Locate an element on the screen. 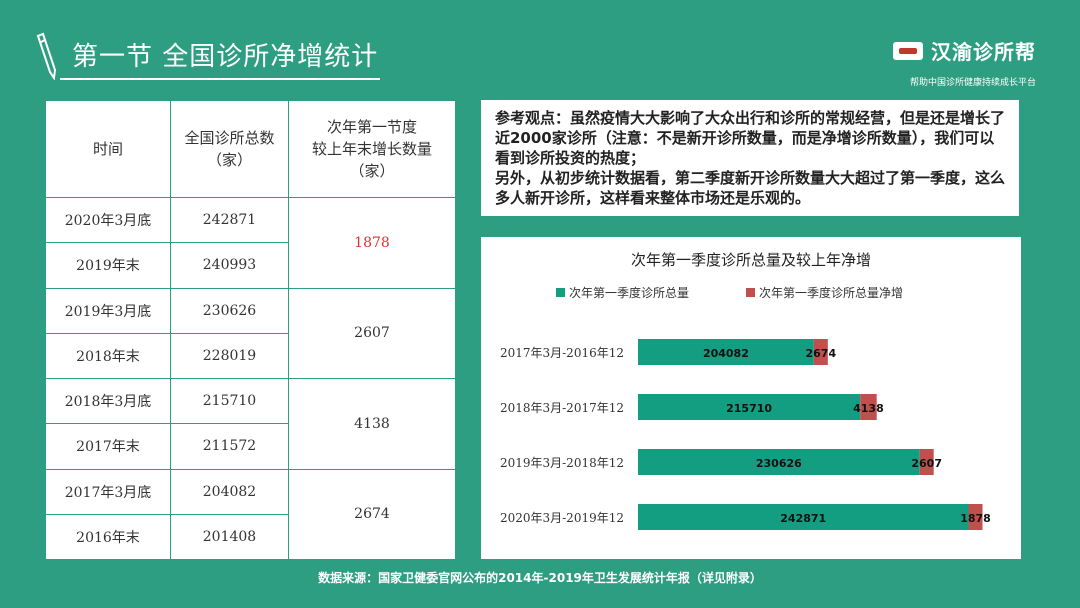 The image size is (1080, 608). cell-total: 230626 is located at coordinates (229, 310).